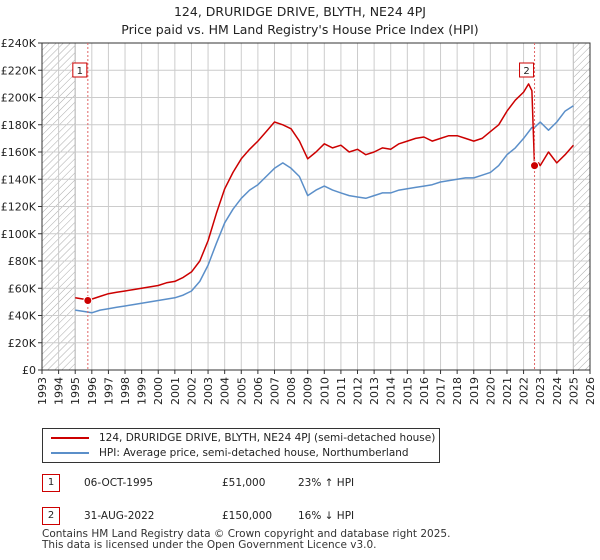 The width and height of the screenshot is (600, 560). What do you see at coordinates (19, 70) in the screenshot?
I see `y-tick-label: £220K` at bounding box center [19, 70].